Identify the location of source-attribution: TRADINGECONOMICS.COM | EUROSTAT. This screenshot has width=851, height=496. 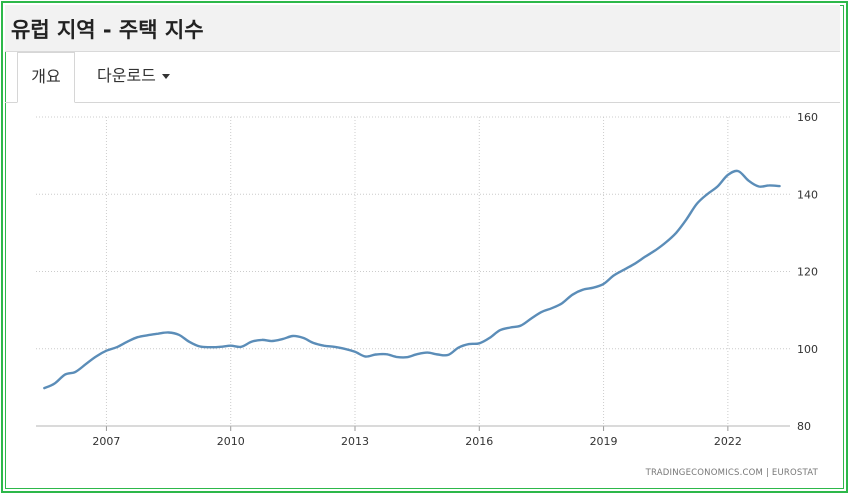
(731, 473).